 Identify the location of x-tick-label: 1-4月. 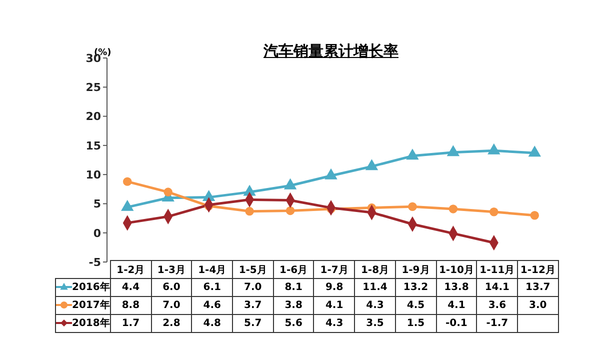
(212, 269).